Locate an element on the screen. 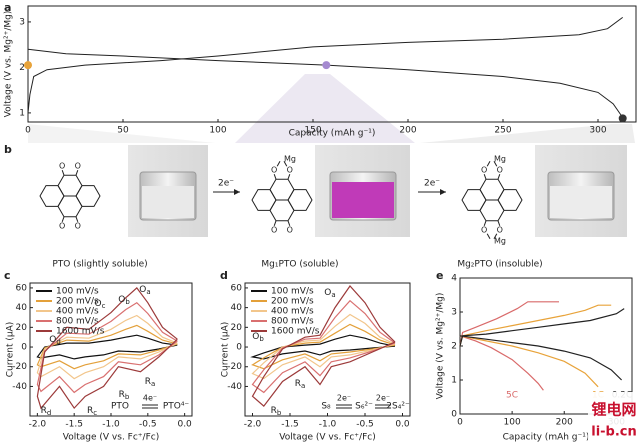 This screenshot has height=448, width=640. y-tick-label: -20 is located at coordinates (19, 367).